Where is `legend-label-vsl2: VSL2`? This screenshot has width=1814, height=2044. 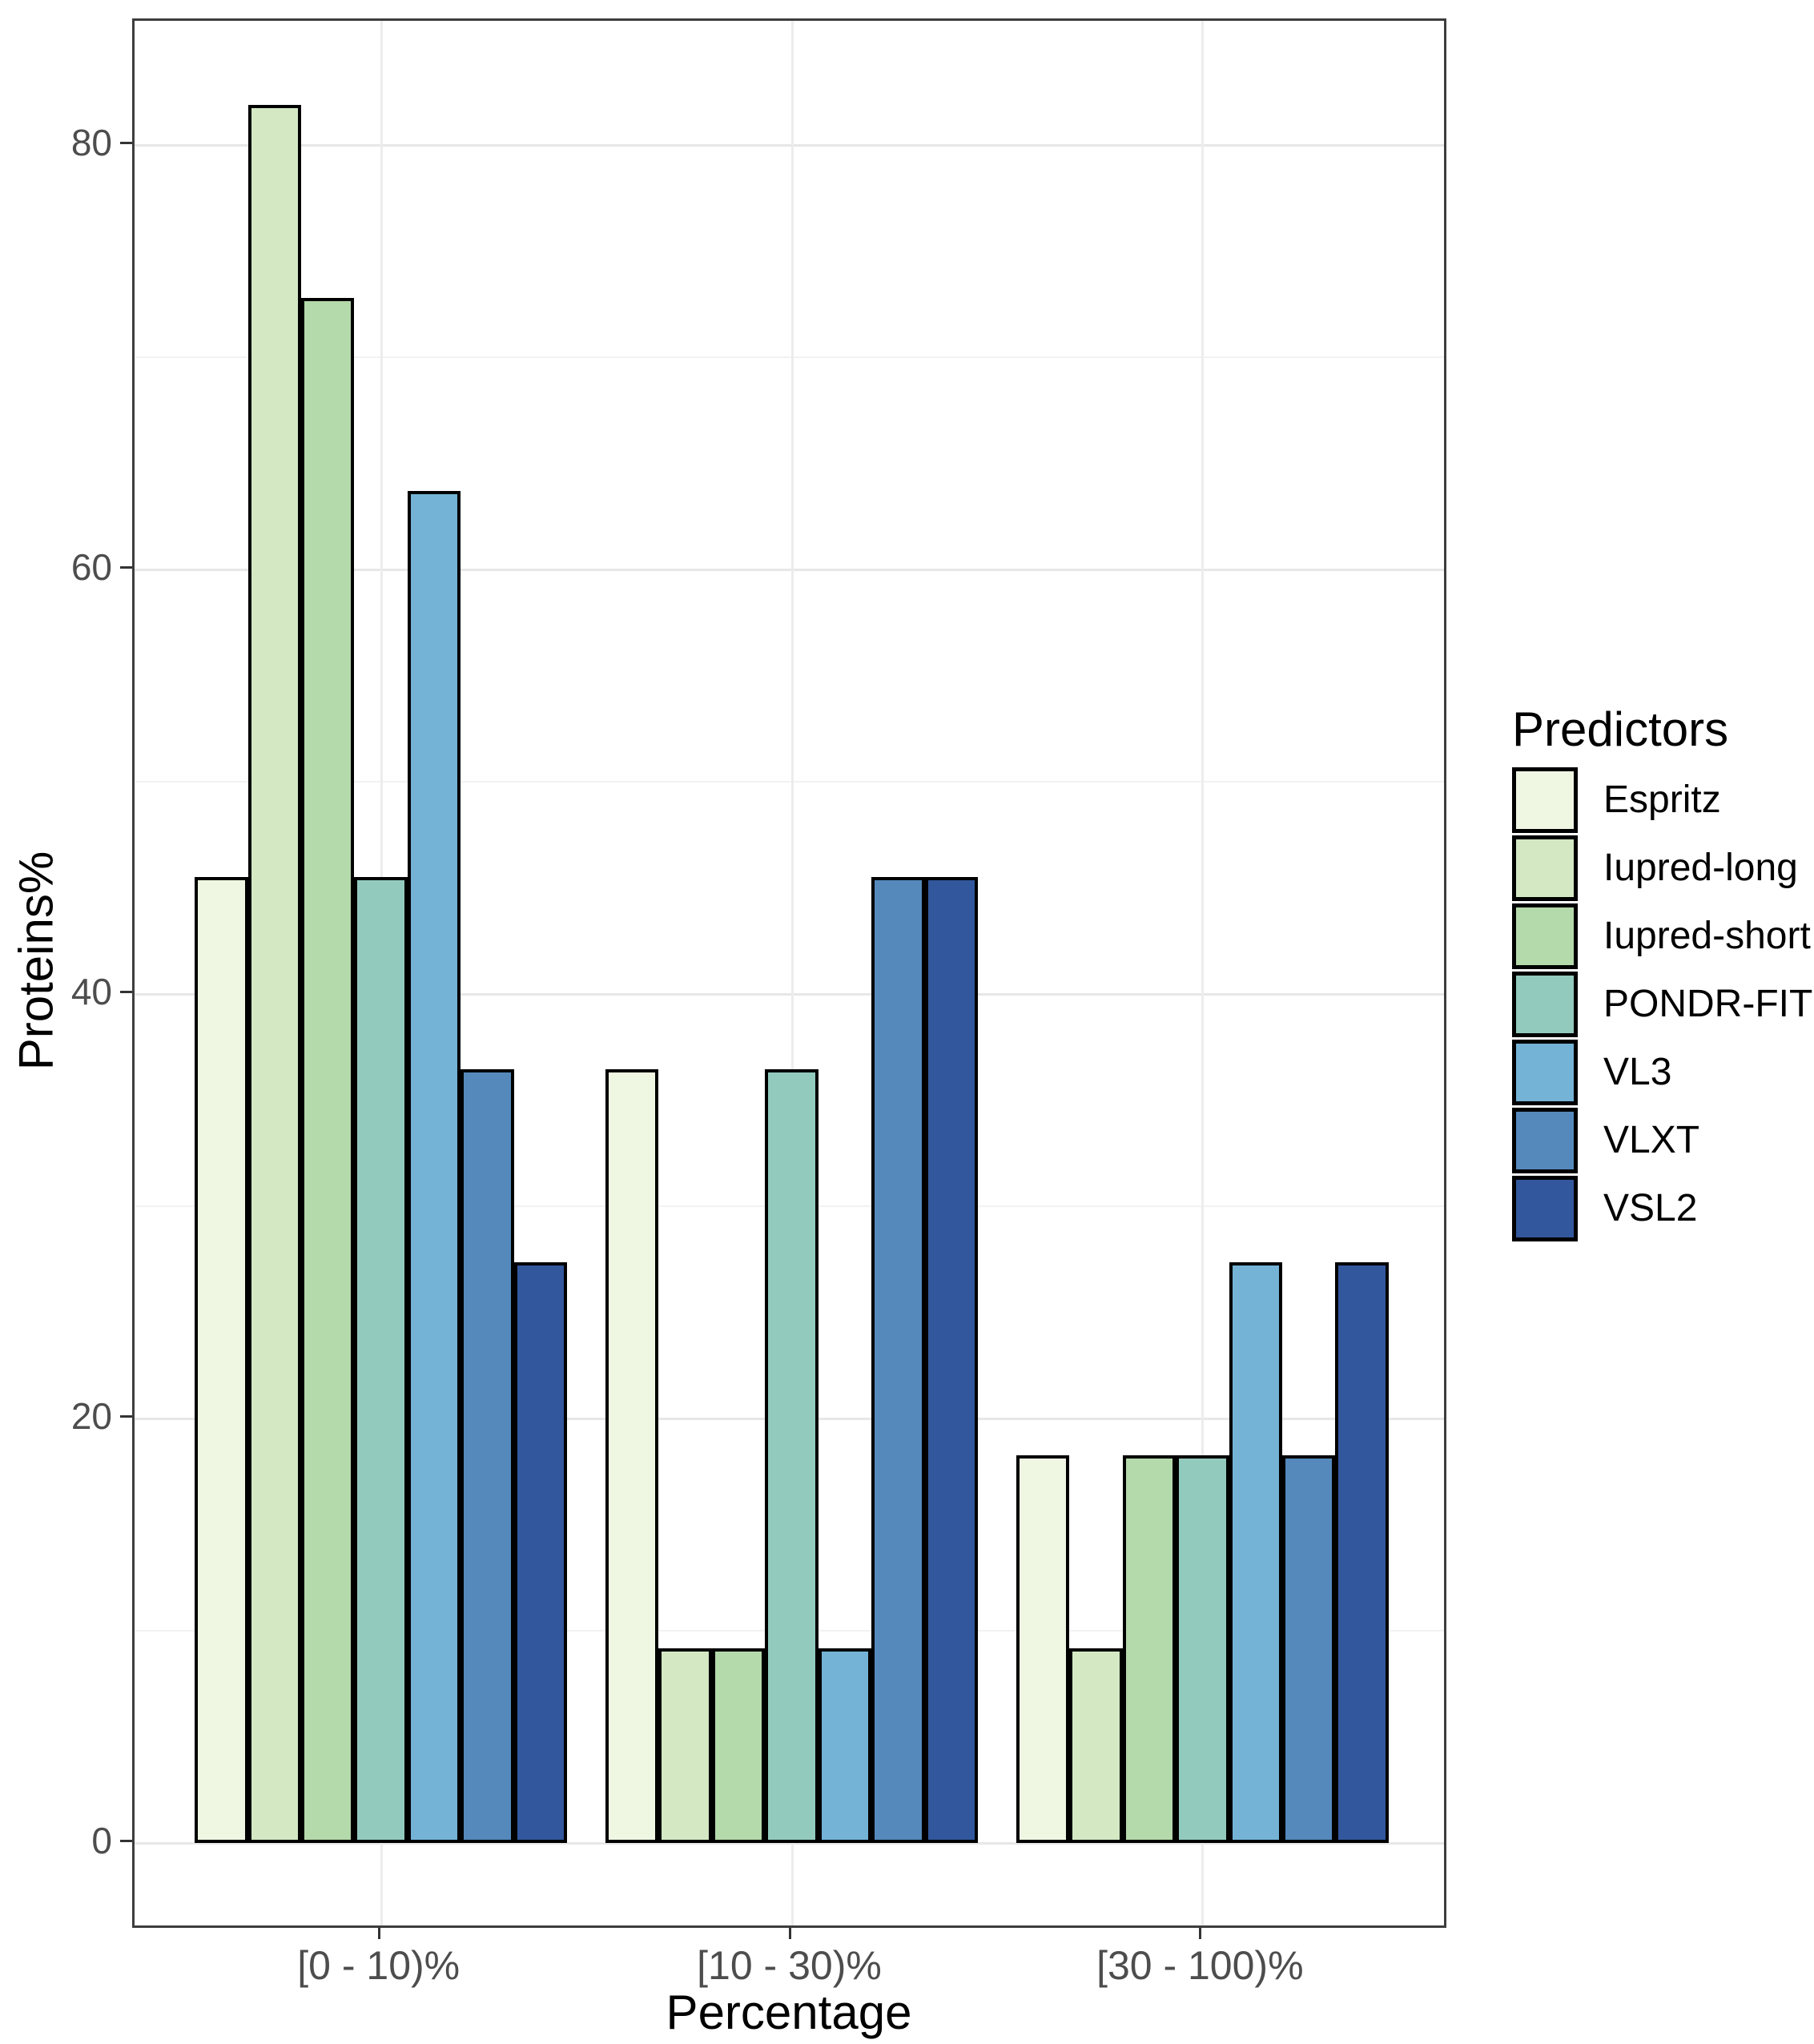 legend-label-vsl2: VSL2 is located at coordinates (1650, 1208).